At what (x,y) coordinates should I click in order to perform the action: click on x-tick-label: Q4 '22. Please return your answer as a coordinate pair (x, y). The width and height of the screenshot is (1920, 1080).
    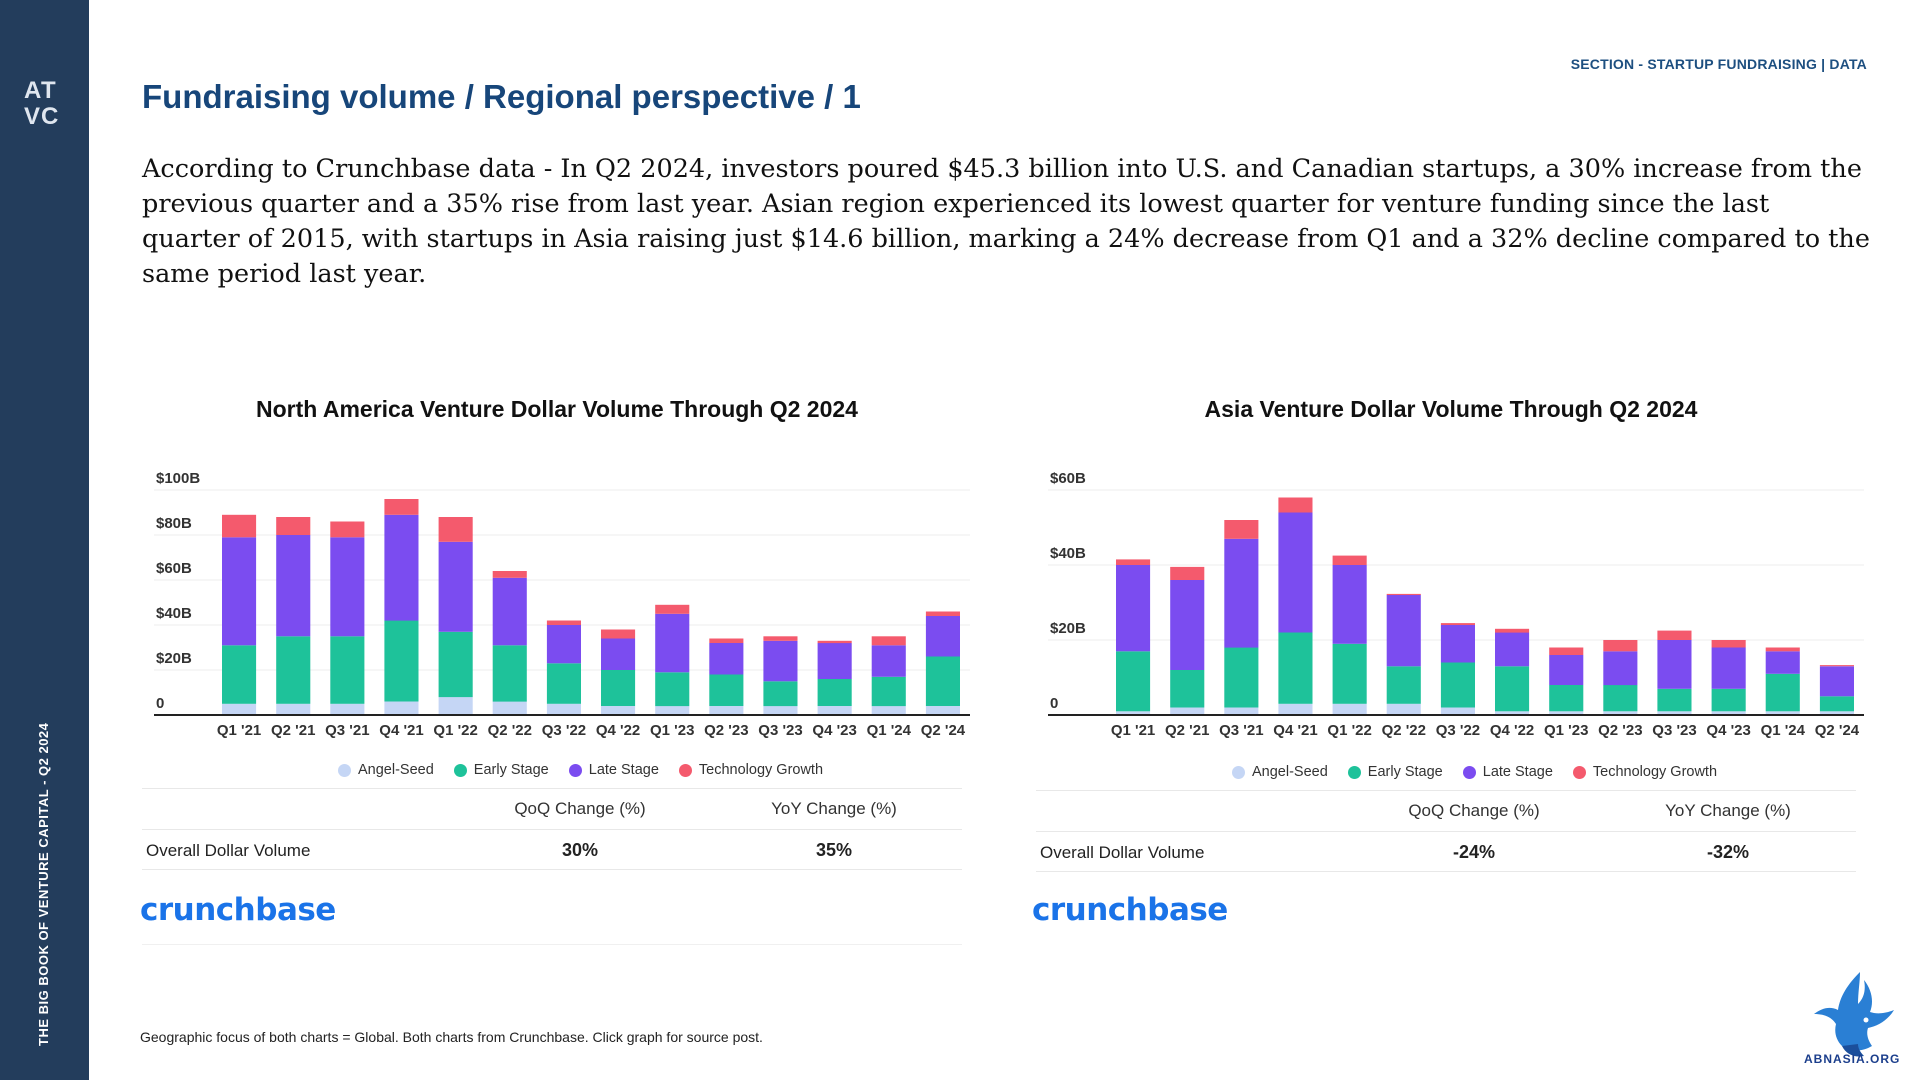
    Looking at the image, I should click on (1512, 730).